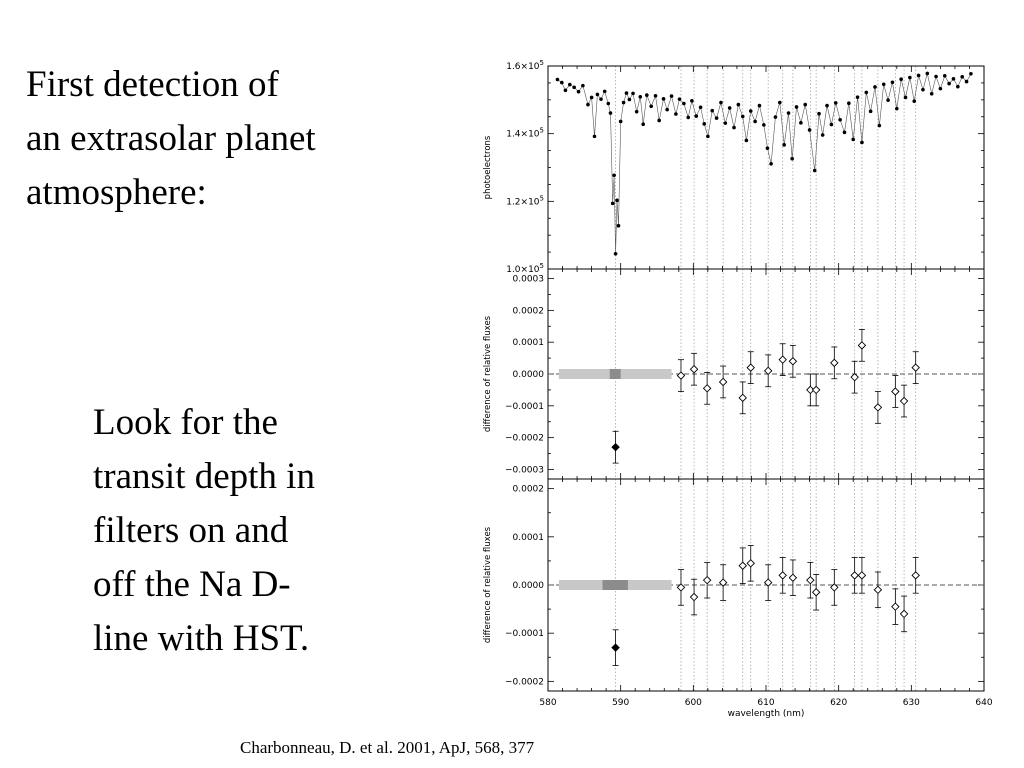 This screenshot has width=1024, height=768. Describe the element at coordinates (547, 703) in the screenshot. I see `x-tick-label: 580` at that location.